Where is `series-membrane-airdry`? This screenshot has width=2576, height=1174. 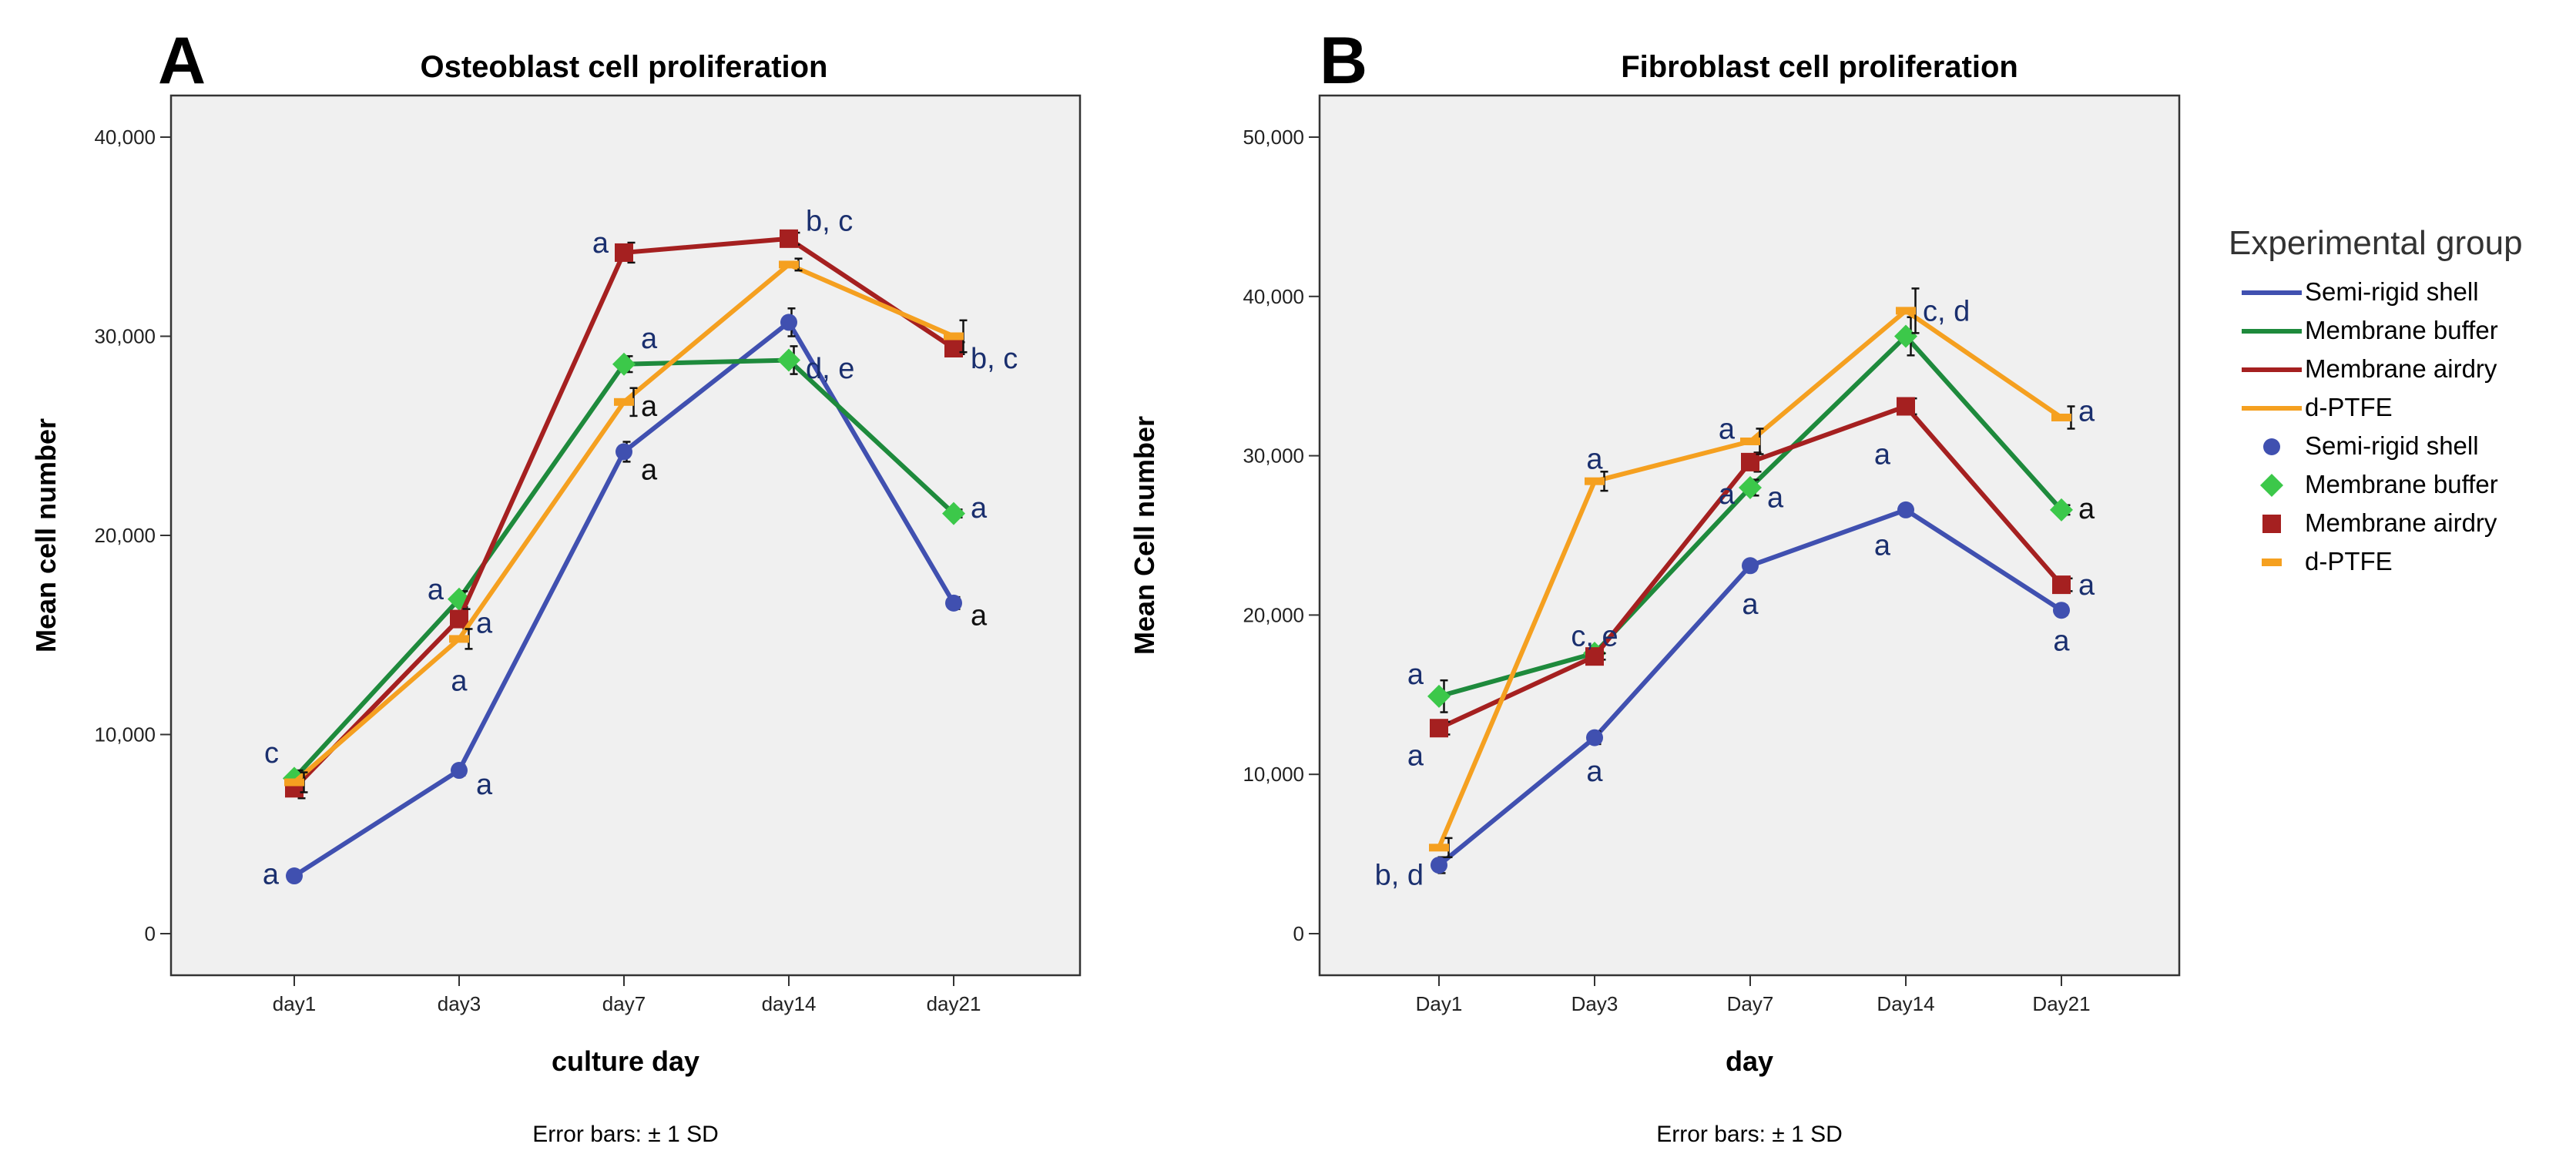 series-membrane-airdry is located at coordinates (1751, 567).